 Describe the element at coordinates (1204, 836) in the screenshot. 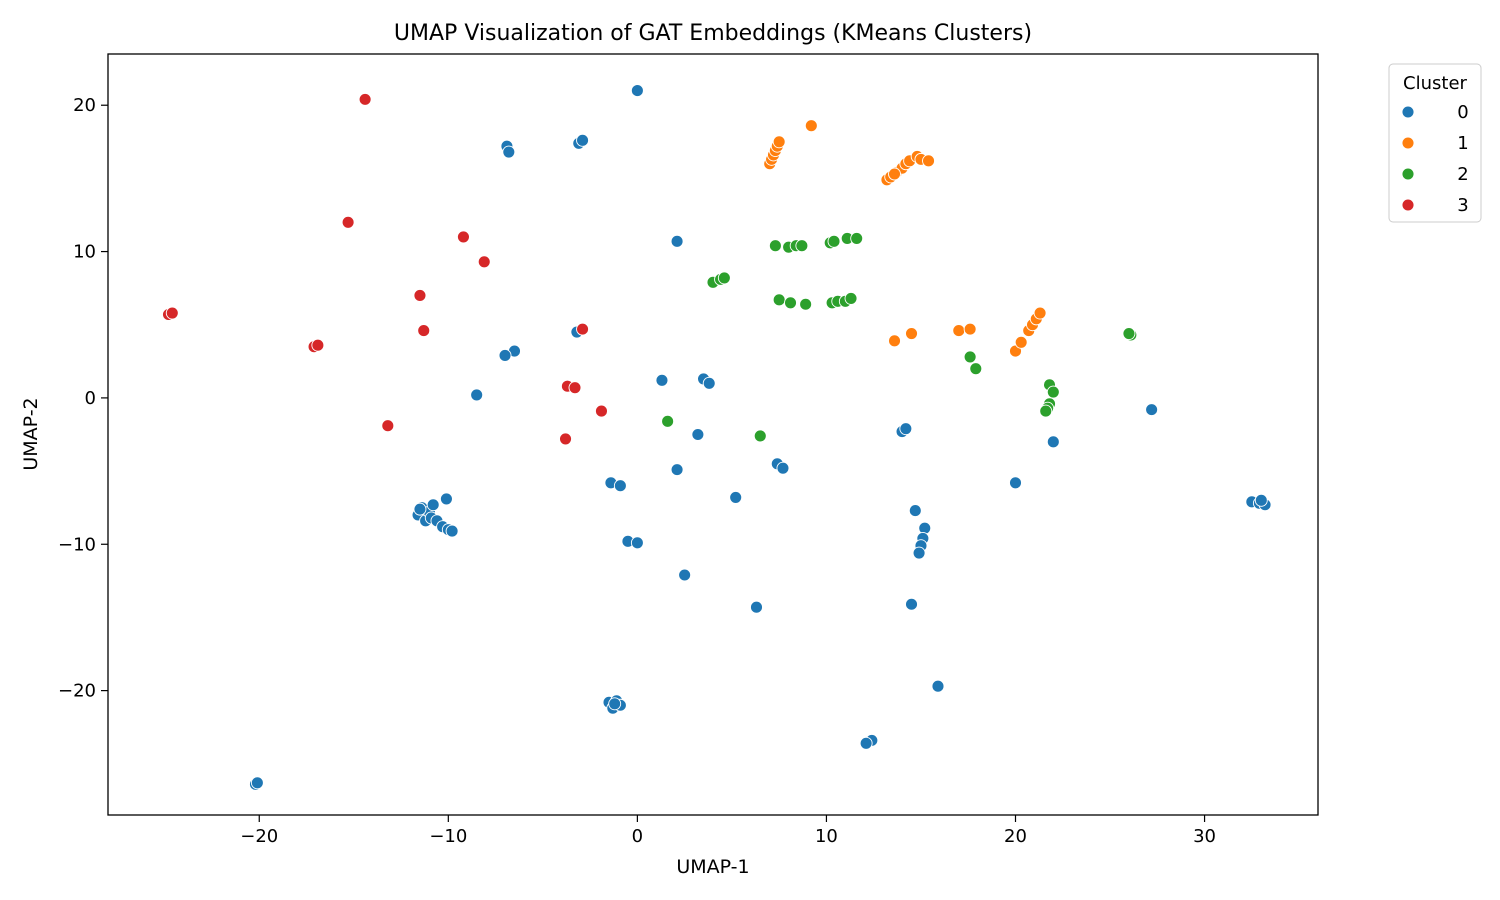

I see `x-tick-label: 30` at that location.